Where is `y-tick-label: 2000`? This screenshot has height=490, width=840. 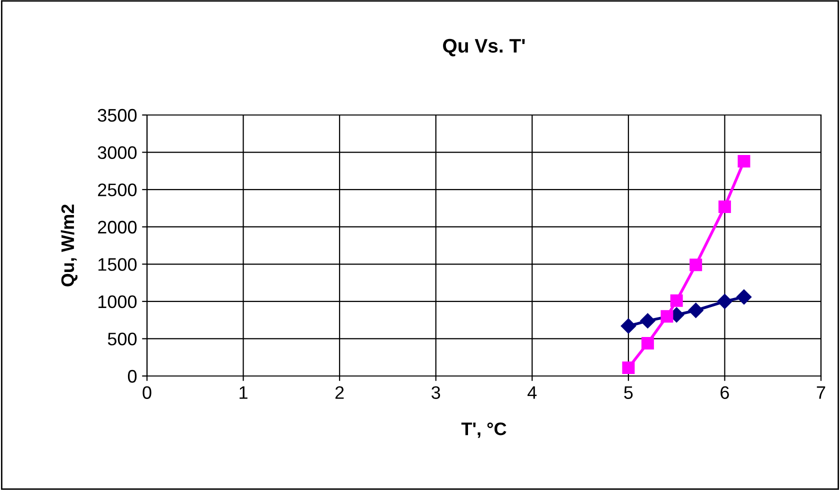 y-tick-label: 2000 is located at coordinates (117, 227).